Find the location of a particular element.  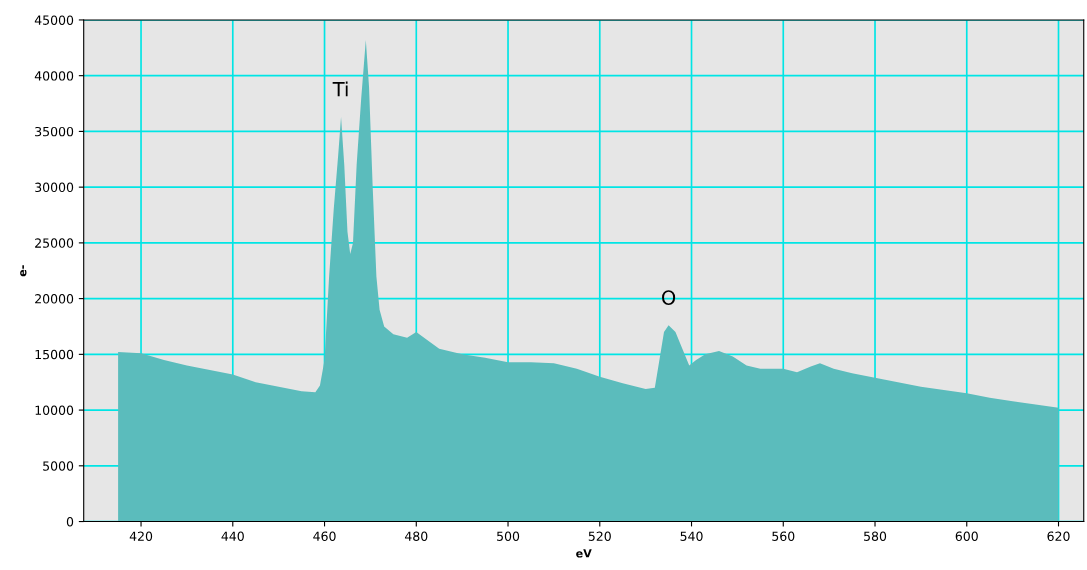

x-tick-label: 580 is located at coordinates (875, 536).